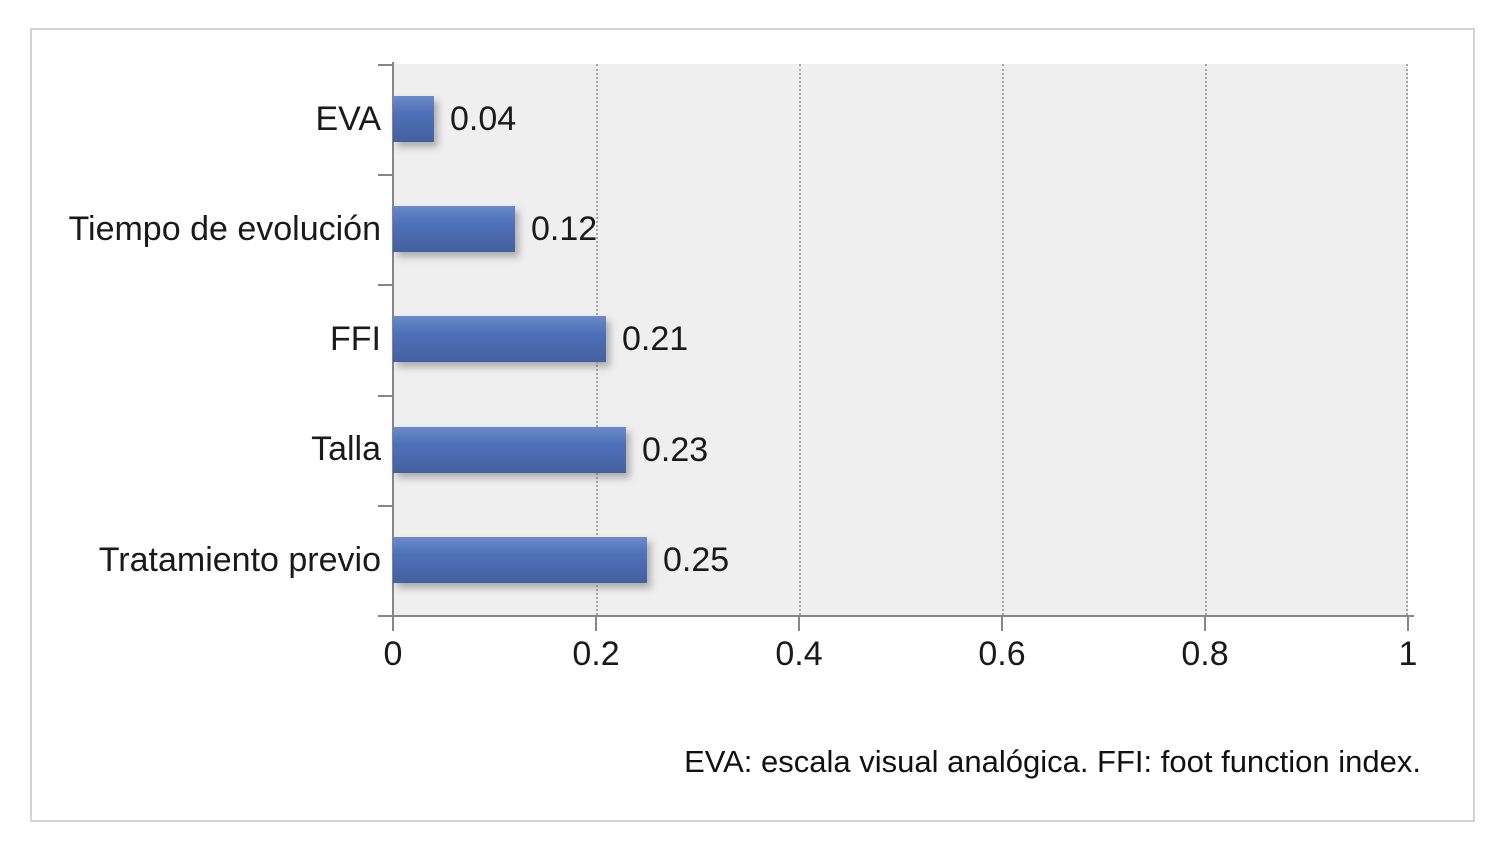  I want to click on x-axis-label-0.8: 0.8, so click(1205, 654).